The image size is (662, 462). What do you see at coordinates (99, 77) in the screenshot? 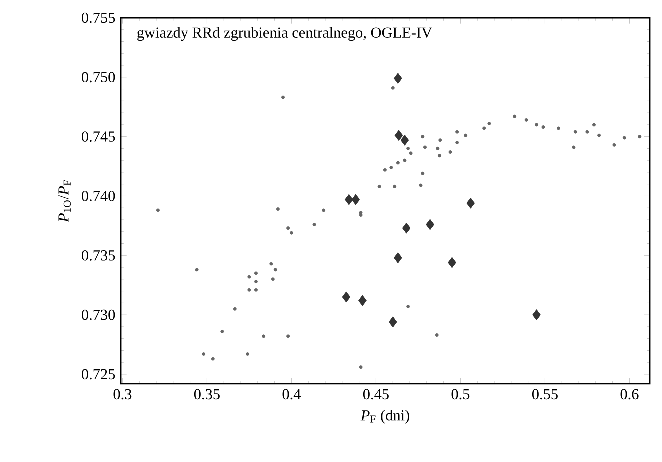
I see `y-tick-label: 0.750` at bounding box center [99, 77].